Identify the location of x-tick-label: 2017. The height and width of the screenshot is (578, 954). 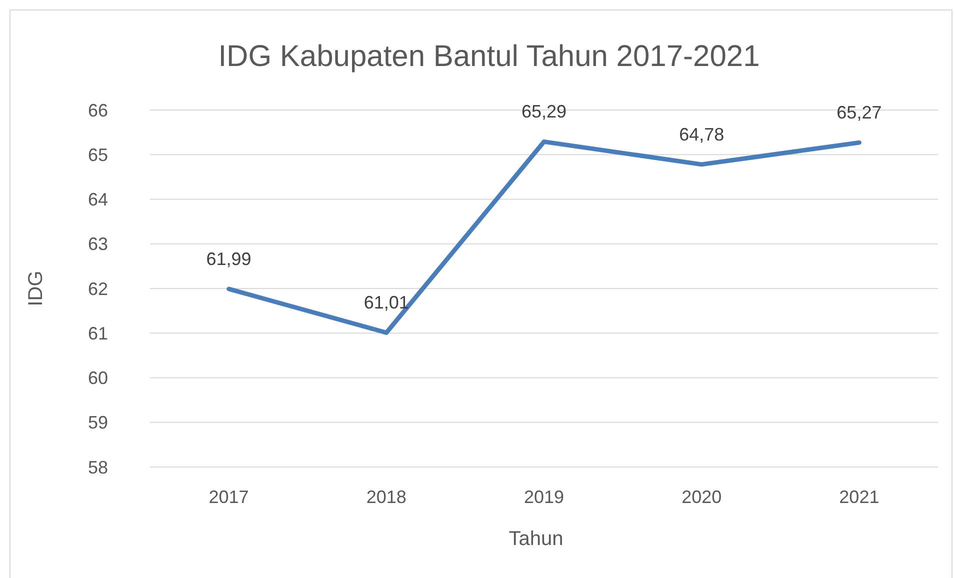
(228, 497).